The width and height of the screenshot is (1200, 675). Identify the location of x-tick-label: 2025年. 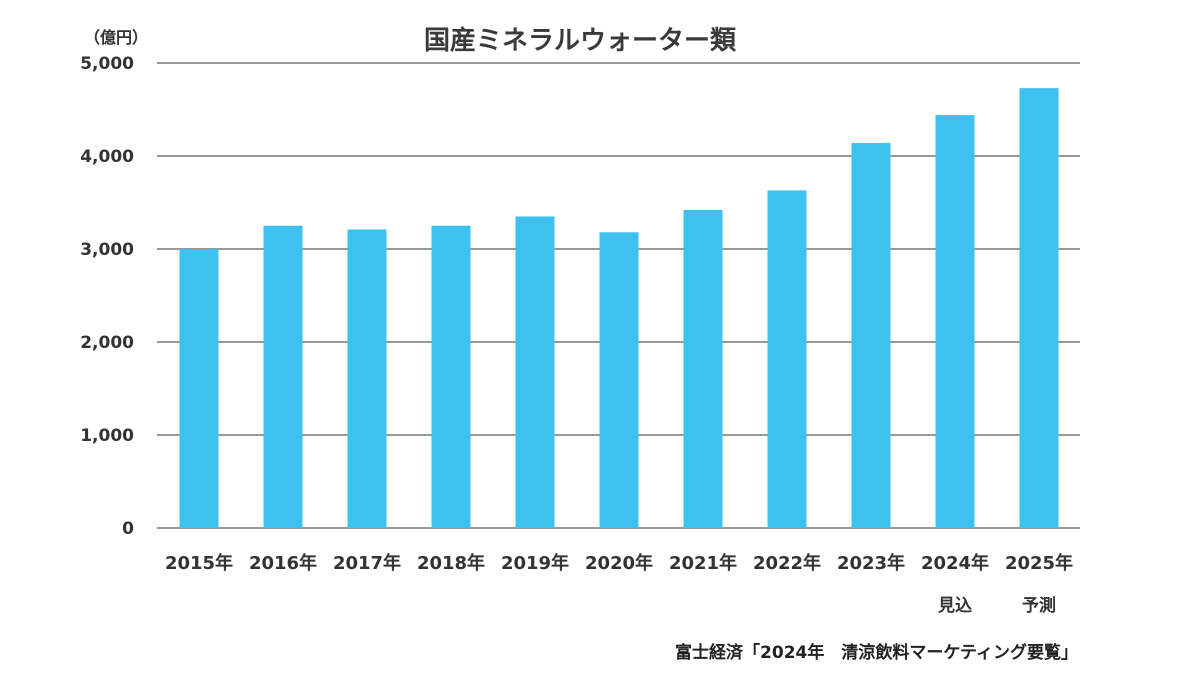
(1039, 563).